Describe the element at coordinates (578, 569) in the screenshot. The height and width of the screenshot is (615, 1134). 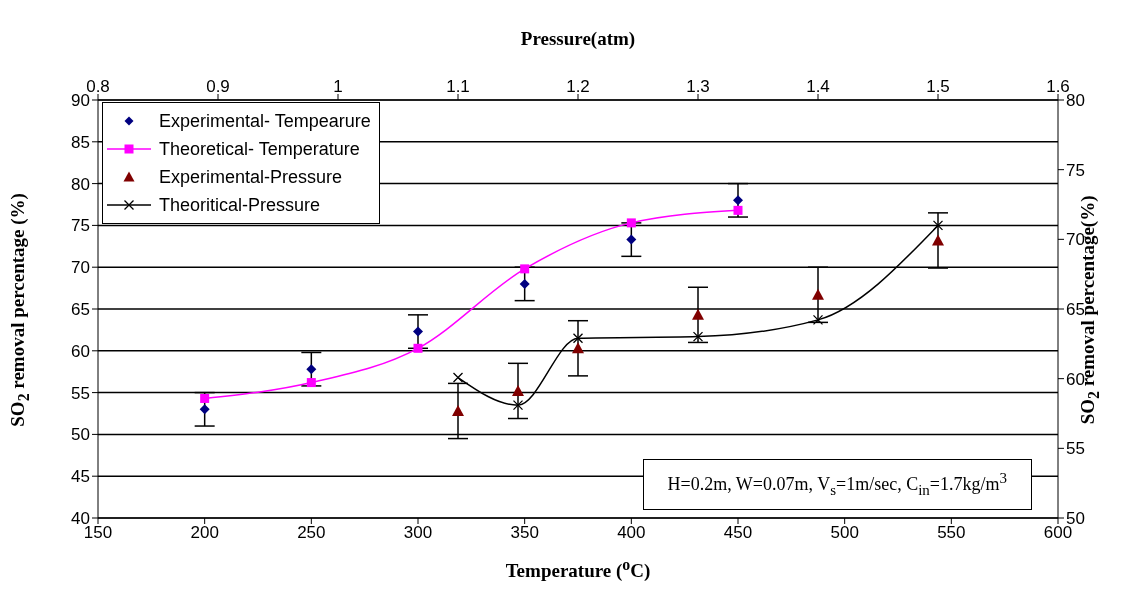
I see `x-axis-title: Temperature ($^{o}$C)` at that location.